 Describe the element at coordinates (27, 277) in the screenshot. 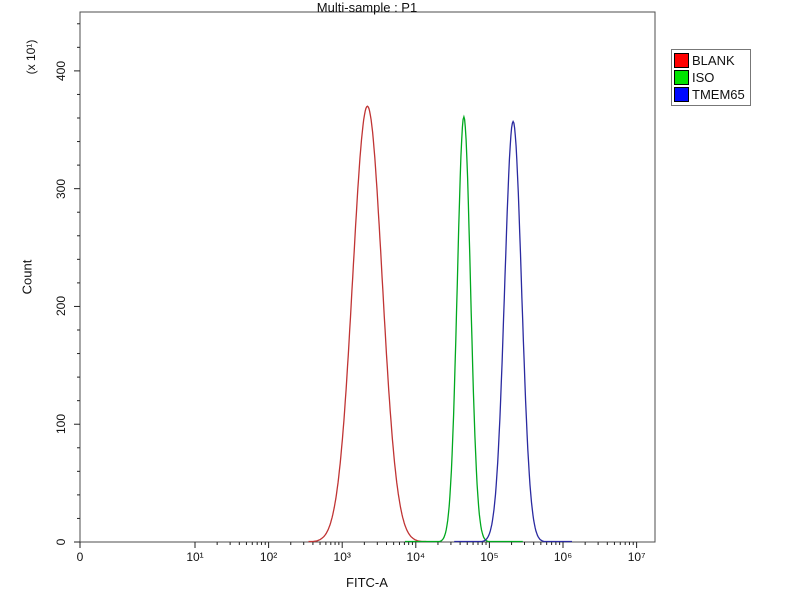

I see `y-axis-label: Count` at that location.